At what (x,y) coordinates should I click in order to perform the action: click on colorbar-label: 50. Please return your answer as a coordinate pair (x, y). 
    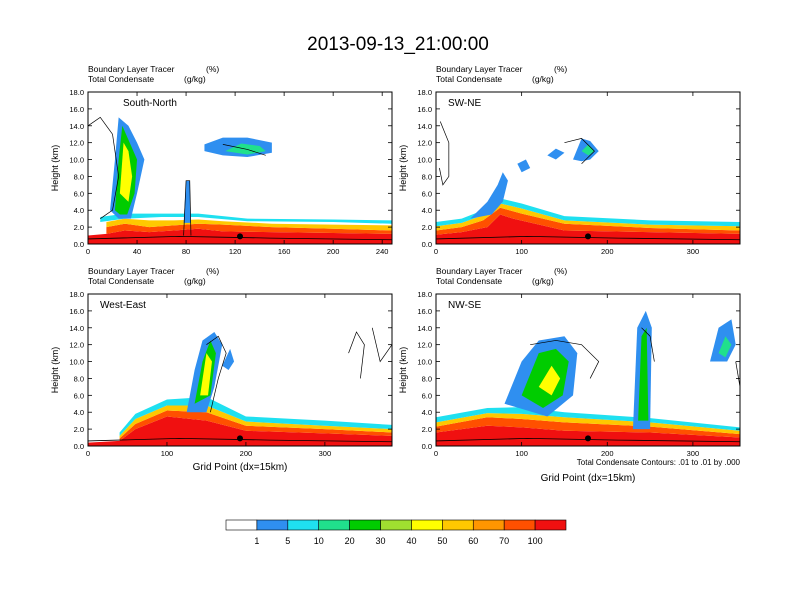
    Looking at the image, I should click on (442, 541).